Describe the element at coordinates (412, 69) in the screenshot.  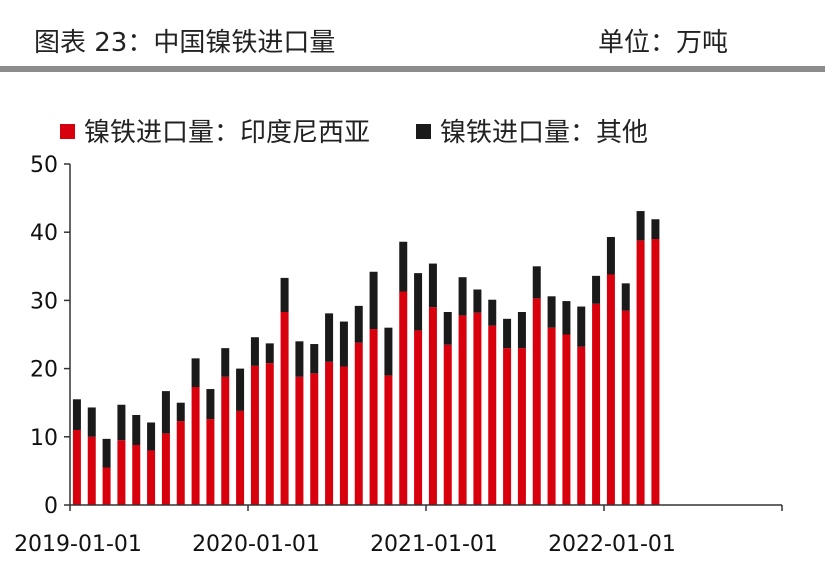
I see `header-divider` at that location.